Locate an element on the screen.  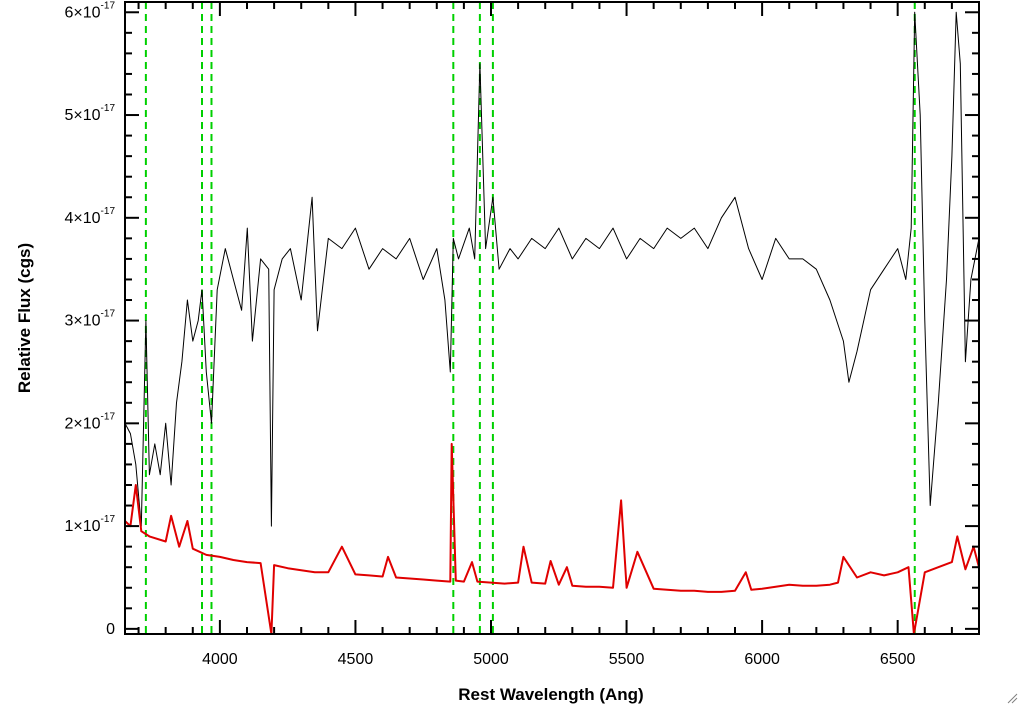
x-tick-label-4: 6000 is located at coordinates (762, 659).